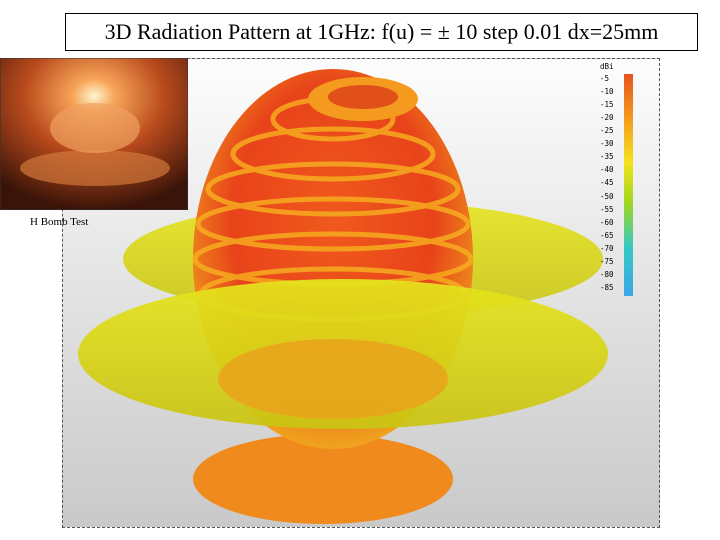 The height and width of the screenshot is (540, 720). What do you see at coordinates (94, 134) in the screenshot?
I see `inset-photo` at bounding box center [94, 134].